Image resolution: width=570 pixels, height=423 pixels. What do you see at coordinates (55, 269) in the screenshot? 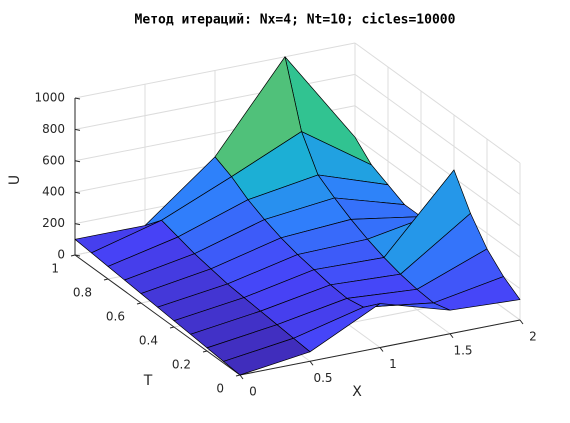
I see `y-tick-label: 1` at bounding box center [55, 269].